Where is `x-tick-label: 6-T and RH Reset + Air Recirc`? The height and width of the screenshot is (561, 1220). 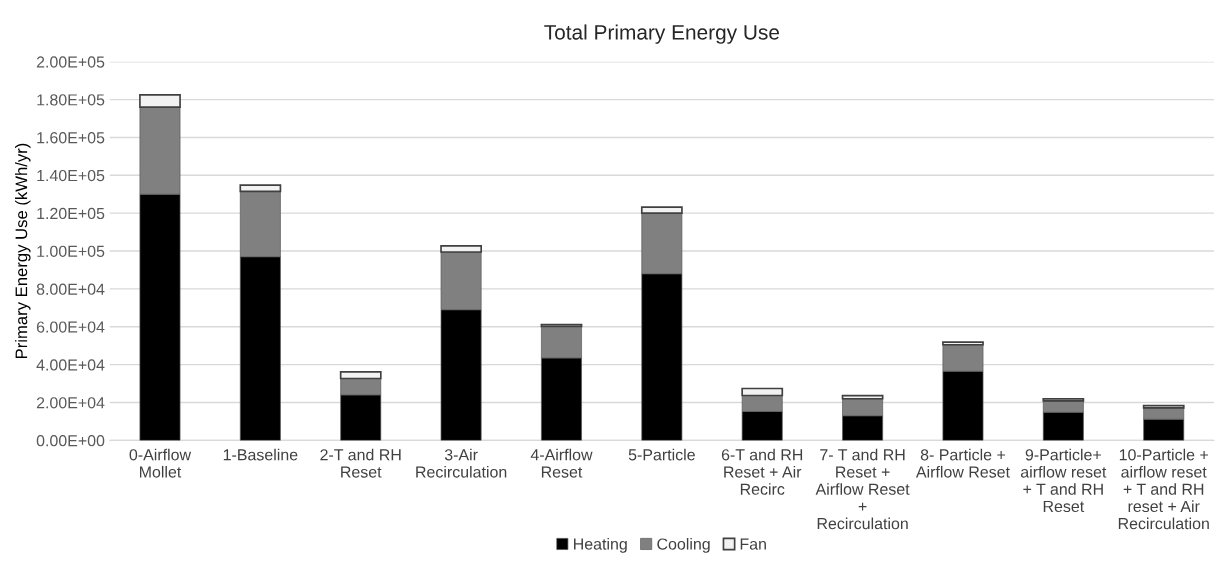
x-tick-label: 6-T and RH Reset + Air Recirc is located at coordinates (762, 471).